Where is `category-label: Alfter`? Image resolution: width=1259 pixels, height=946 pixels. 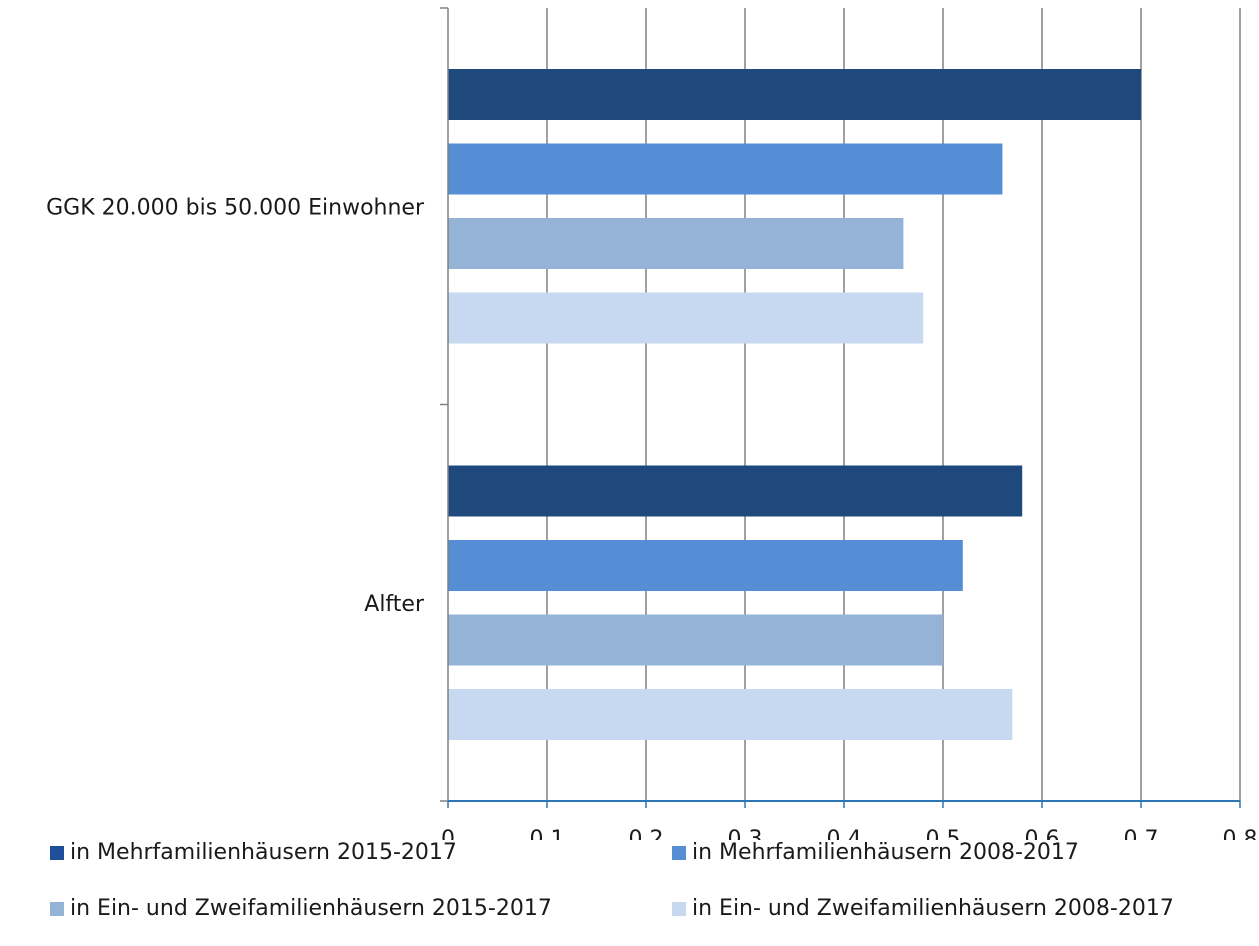 category-label: Alfter is located at coordinates (394, 604).